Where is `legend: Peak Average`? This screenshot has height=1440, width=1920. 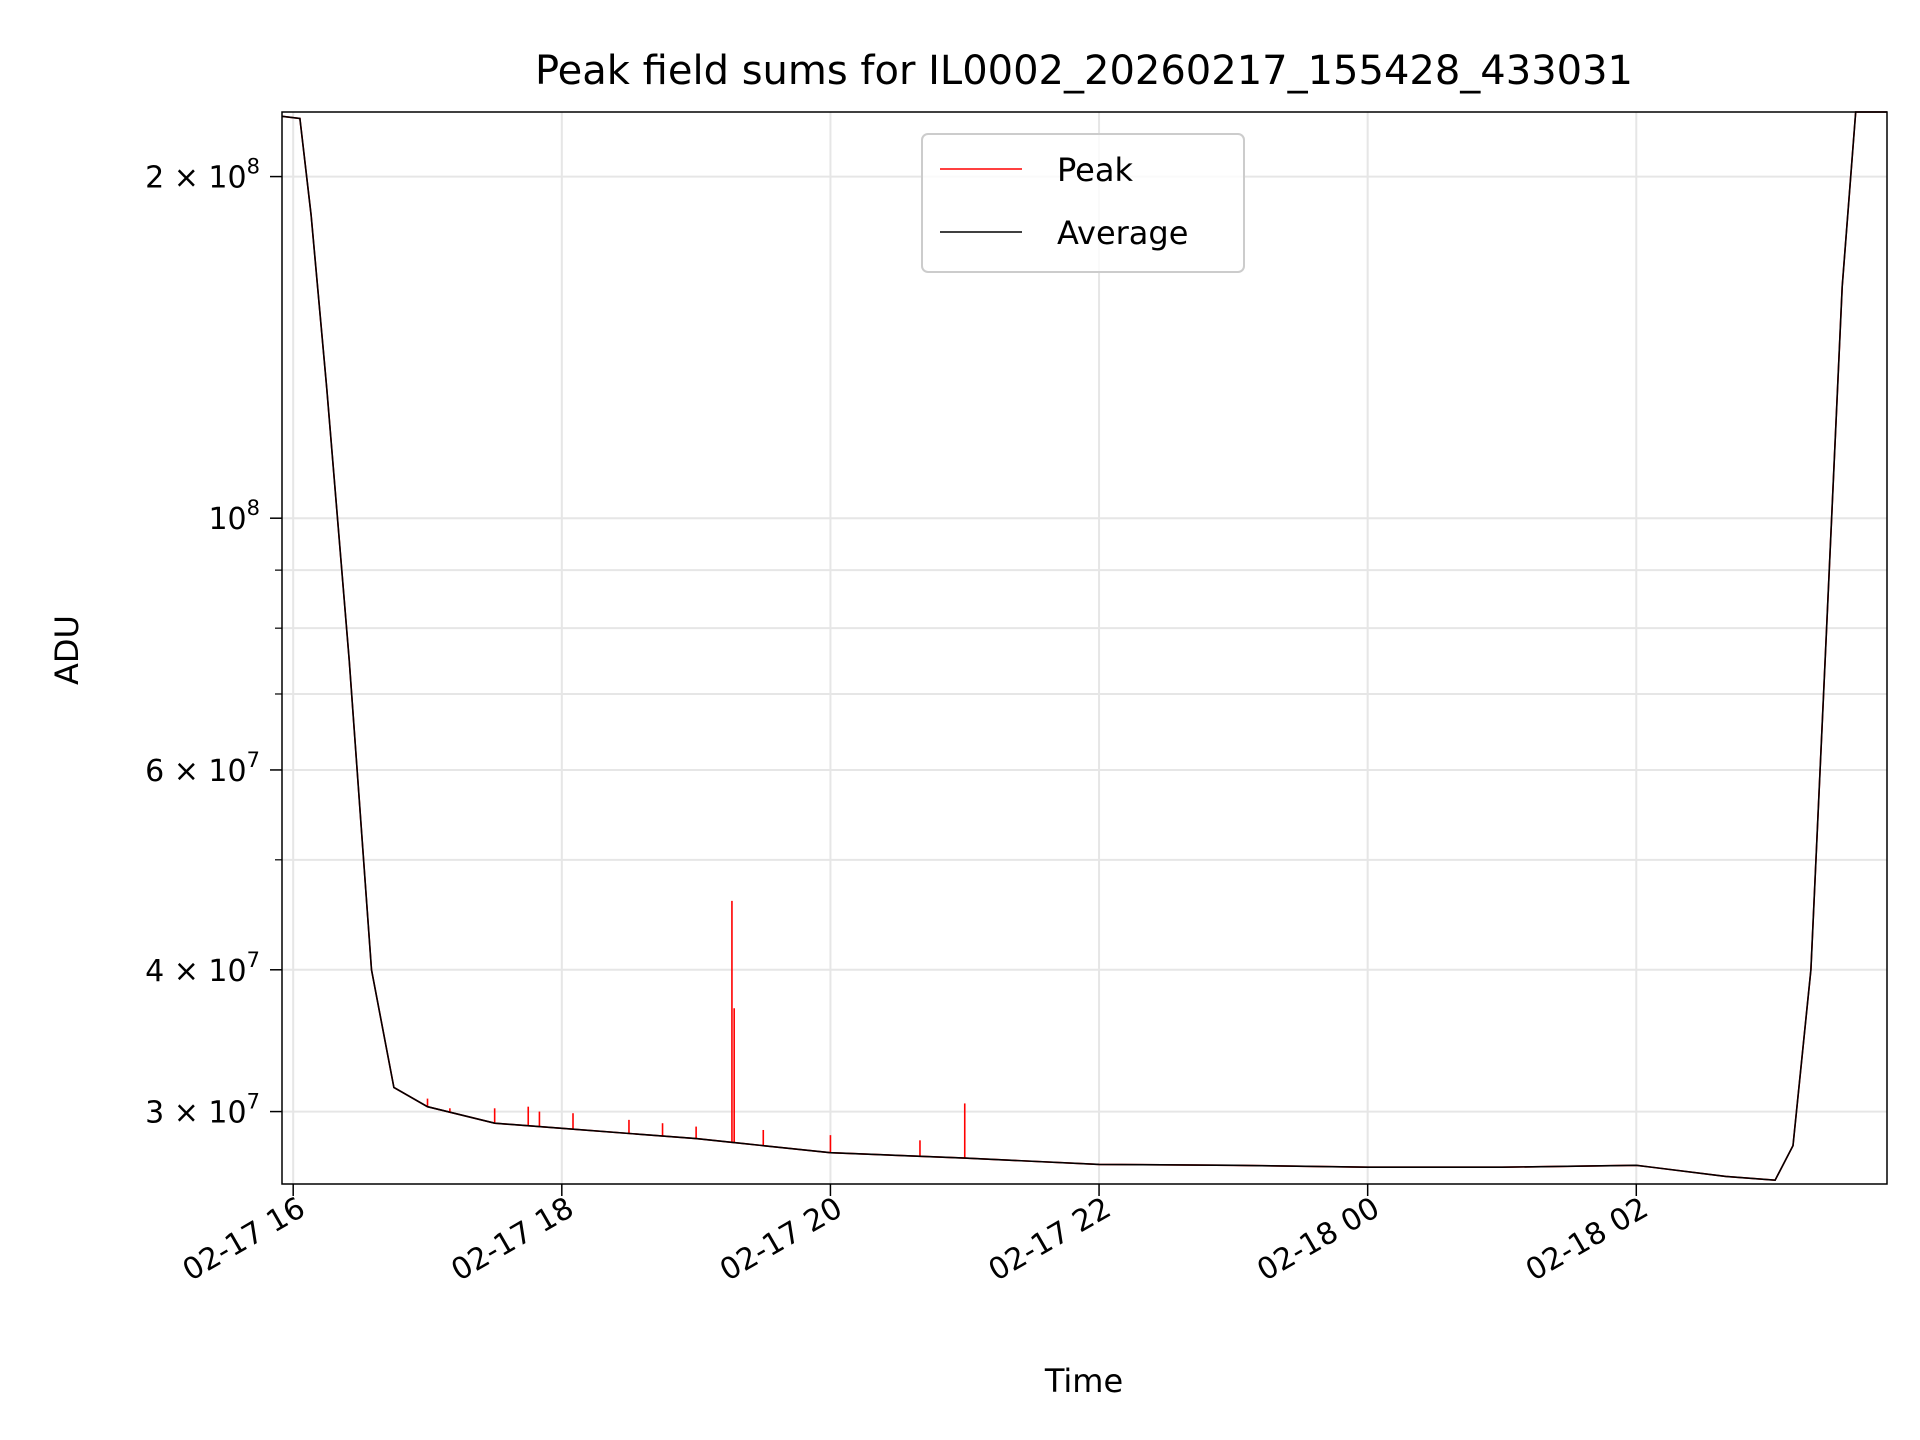
legend: Peak Average is located at coordinates (1083, 203).